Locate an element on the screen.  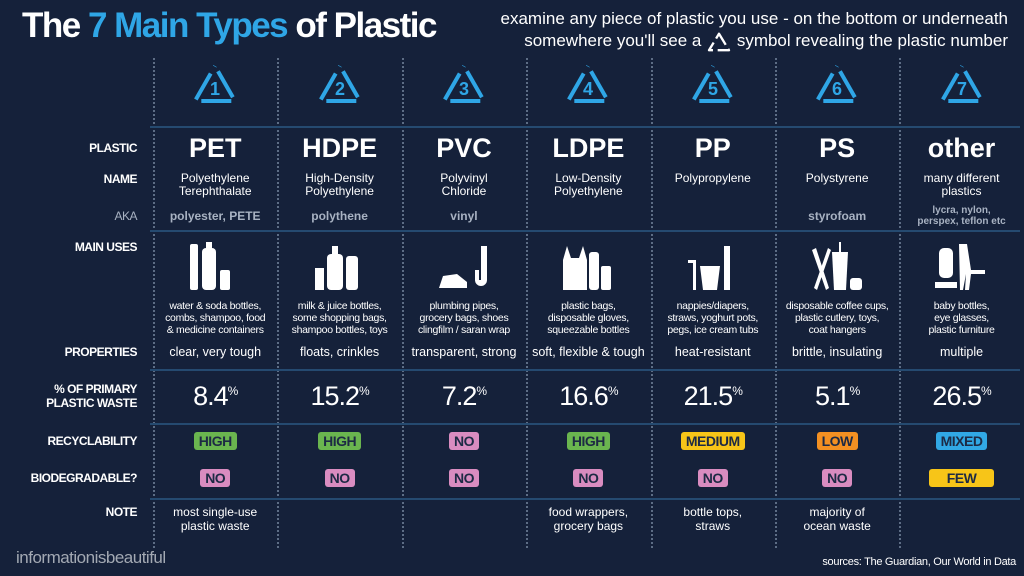
cell-PET: NO is located at coordinates (215, 478).